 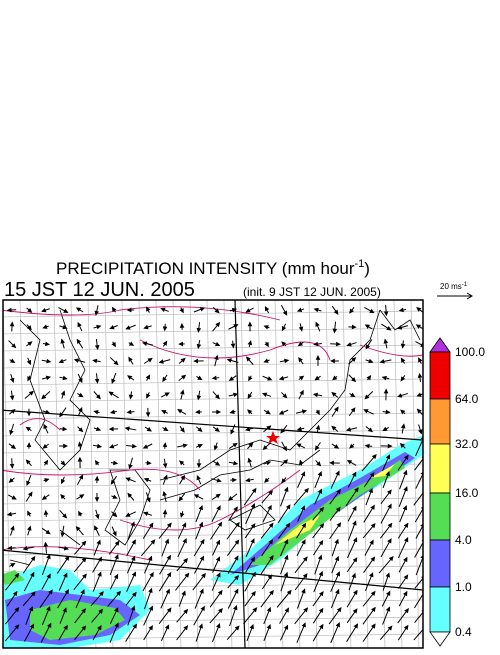 I want to click on colorbar-label: 100.0, so click(x=470, y=352).